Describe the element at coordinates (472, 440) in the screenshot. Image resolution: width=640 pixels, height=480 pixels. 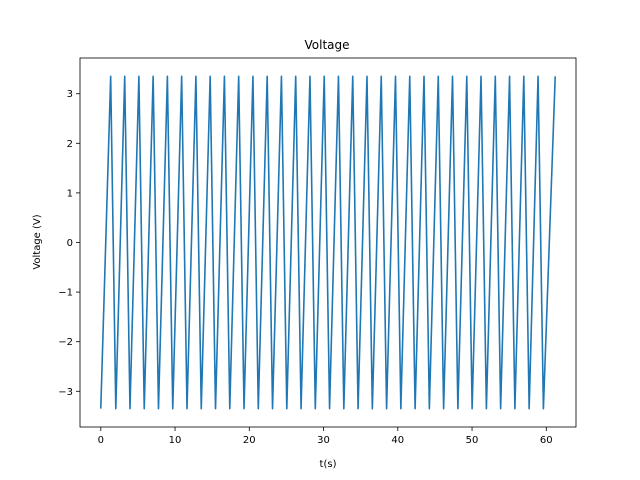
I see `x-tick-label: 50` at that location.